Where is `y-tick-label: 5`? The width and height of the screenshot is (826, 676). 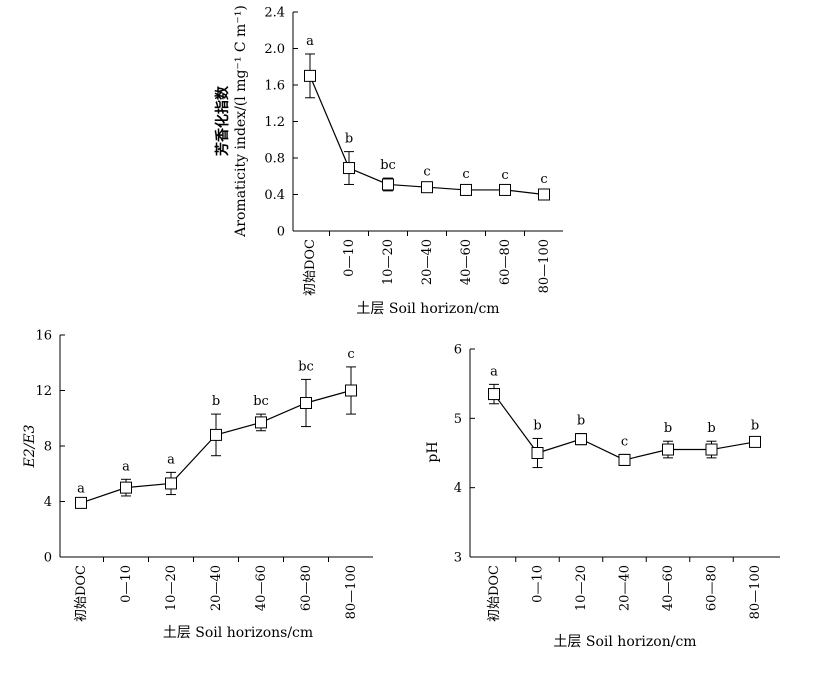
y-tick-label: 5 is located at coordinates (458, 419).